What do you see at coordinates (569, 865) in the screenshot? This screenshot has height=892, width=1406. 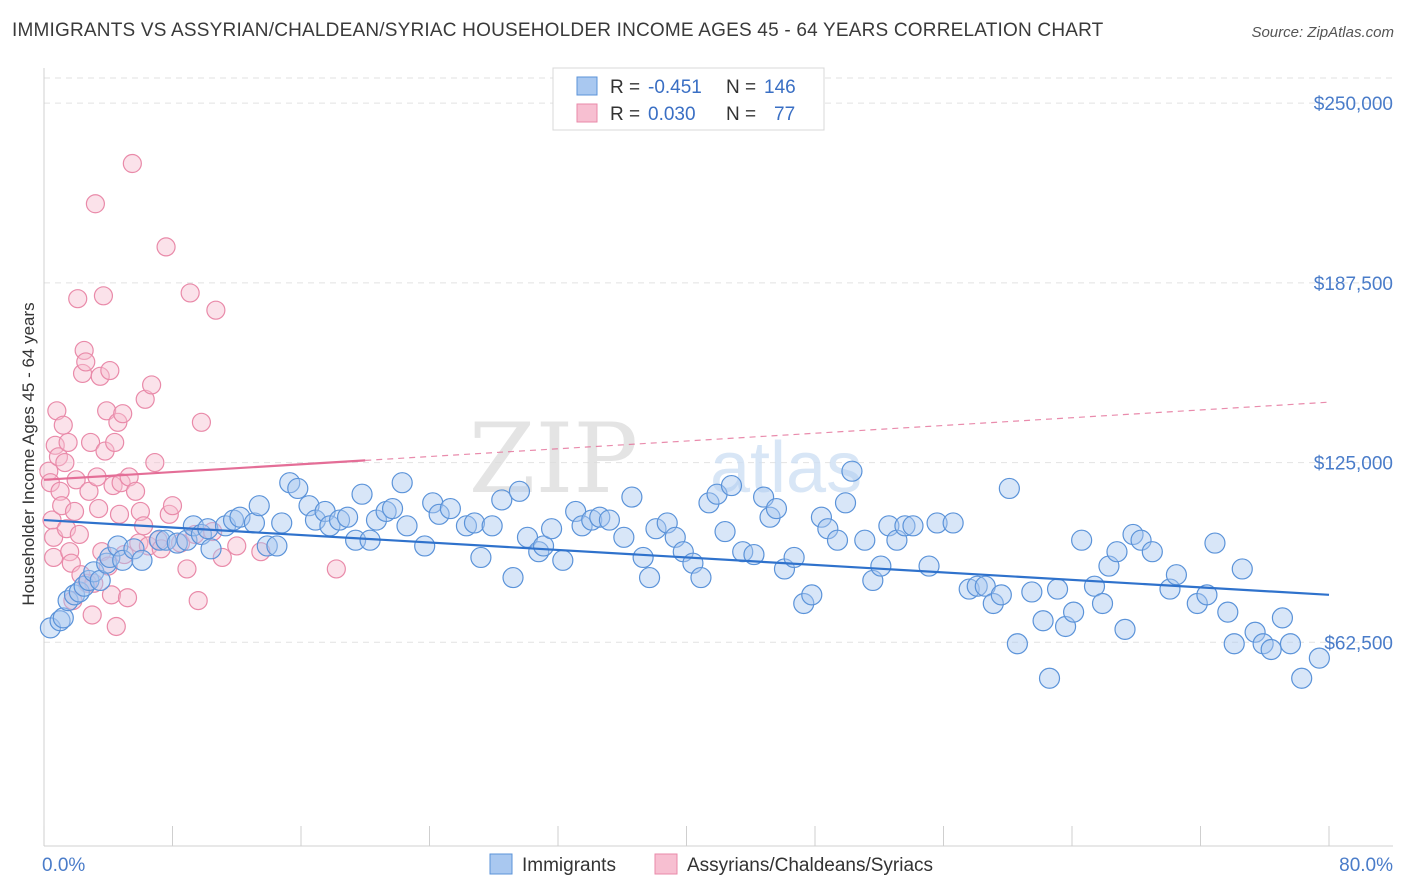 I see `bottom-legend-immigrants: Immigrants` at bounding box center [569, 865].